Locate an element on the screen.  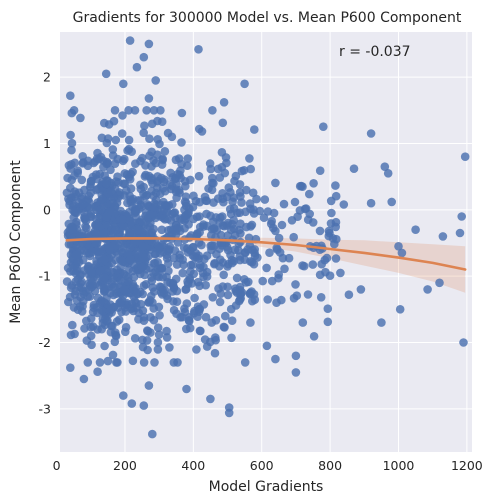
ci-band is located at coordinates (266, 263).